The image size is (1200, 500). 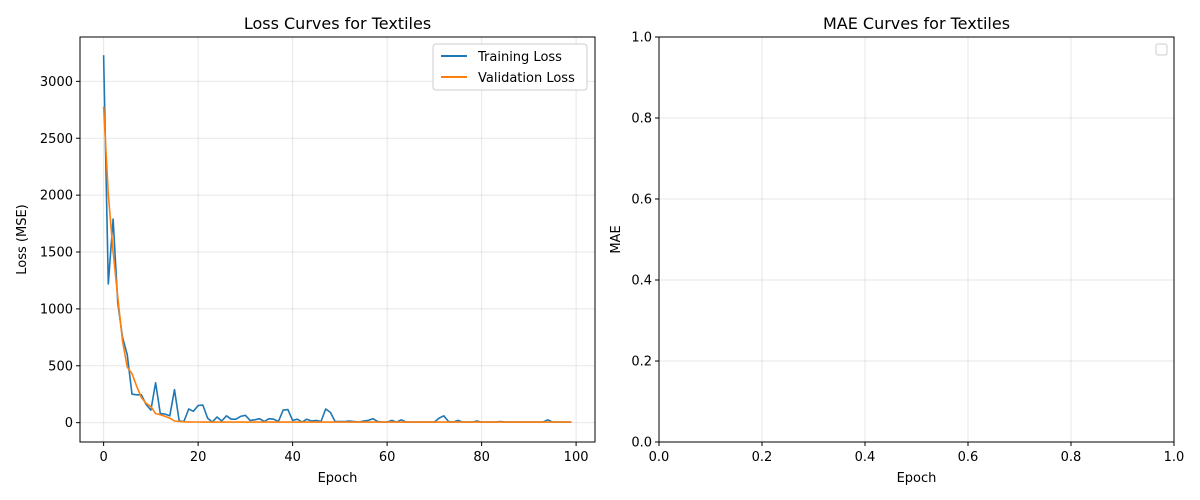 What do you see at coordinates (387, 457) in the screenshot?
I see `loss-x-tick-label: 60` at bounding box center [387, 457].